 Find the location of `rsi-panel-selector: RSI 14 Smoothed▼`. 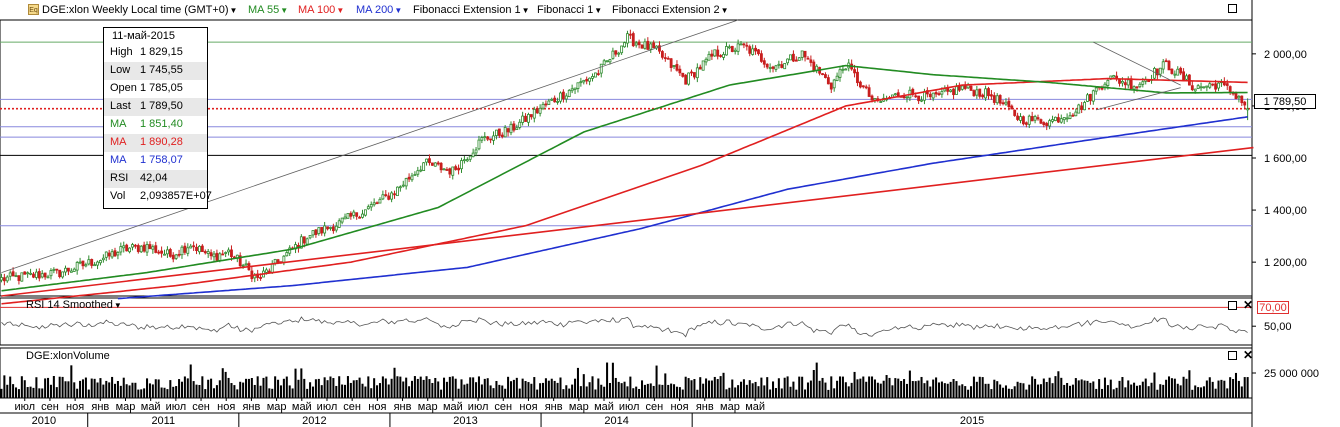

rsi-panel-selector: RSI 14 Smoothed▼ is located at coordinates (74, 305).